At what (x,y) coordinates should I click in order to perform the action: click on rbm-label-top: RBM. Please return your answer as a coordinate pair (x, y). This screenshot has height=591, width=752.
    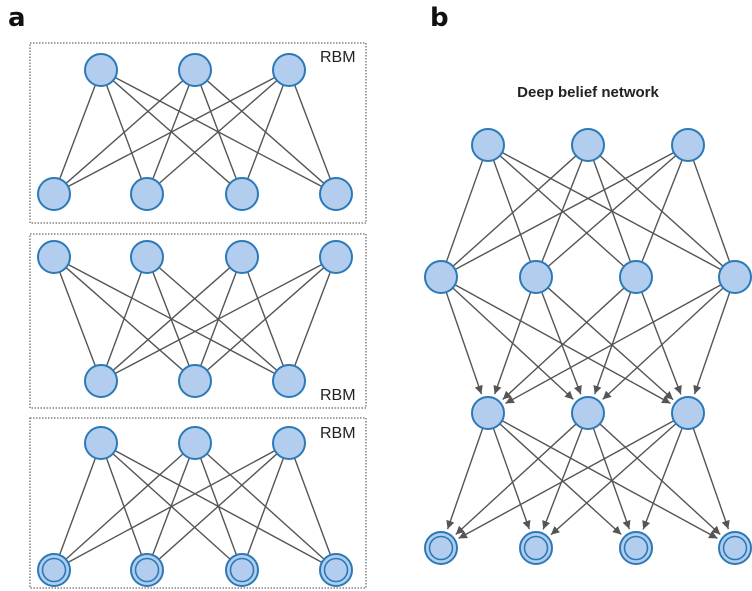
    Looking at the image, I should click on (338, 57).